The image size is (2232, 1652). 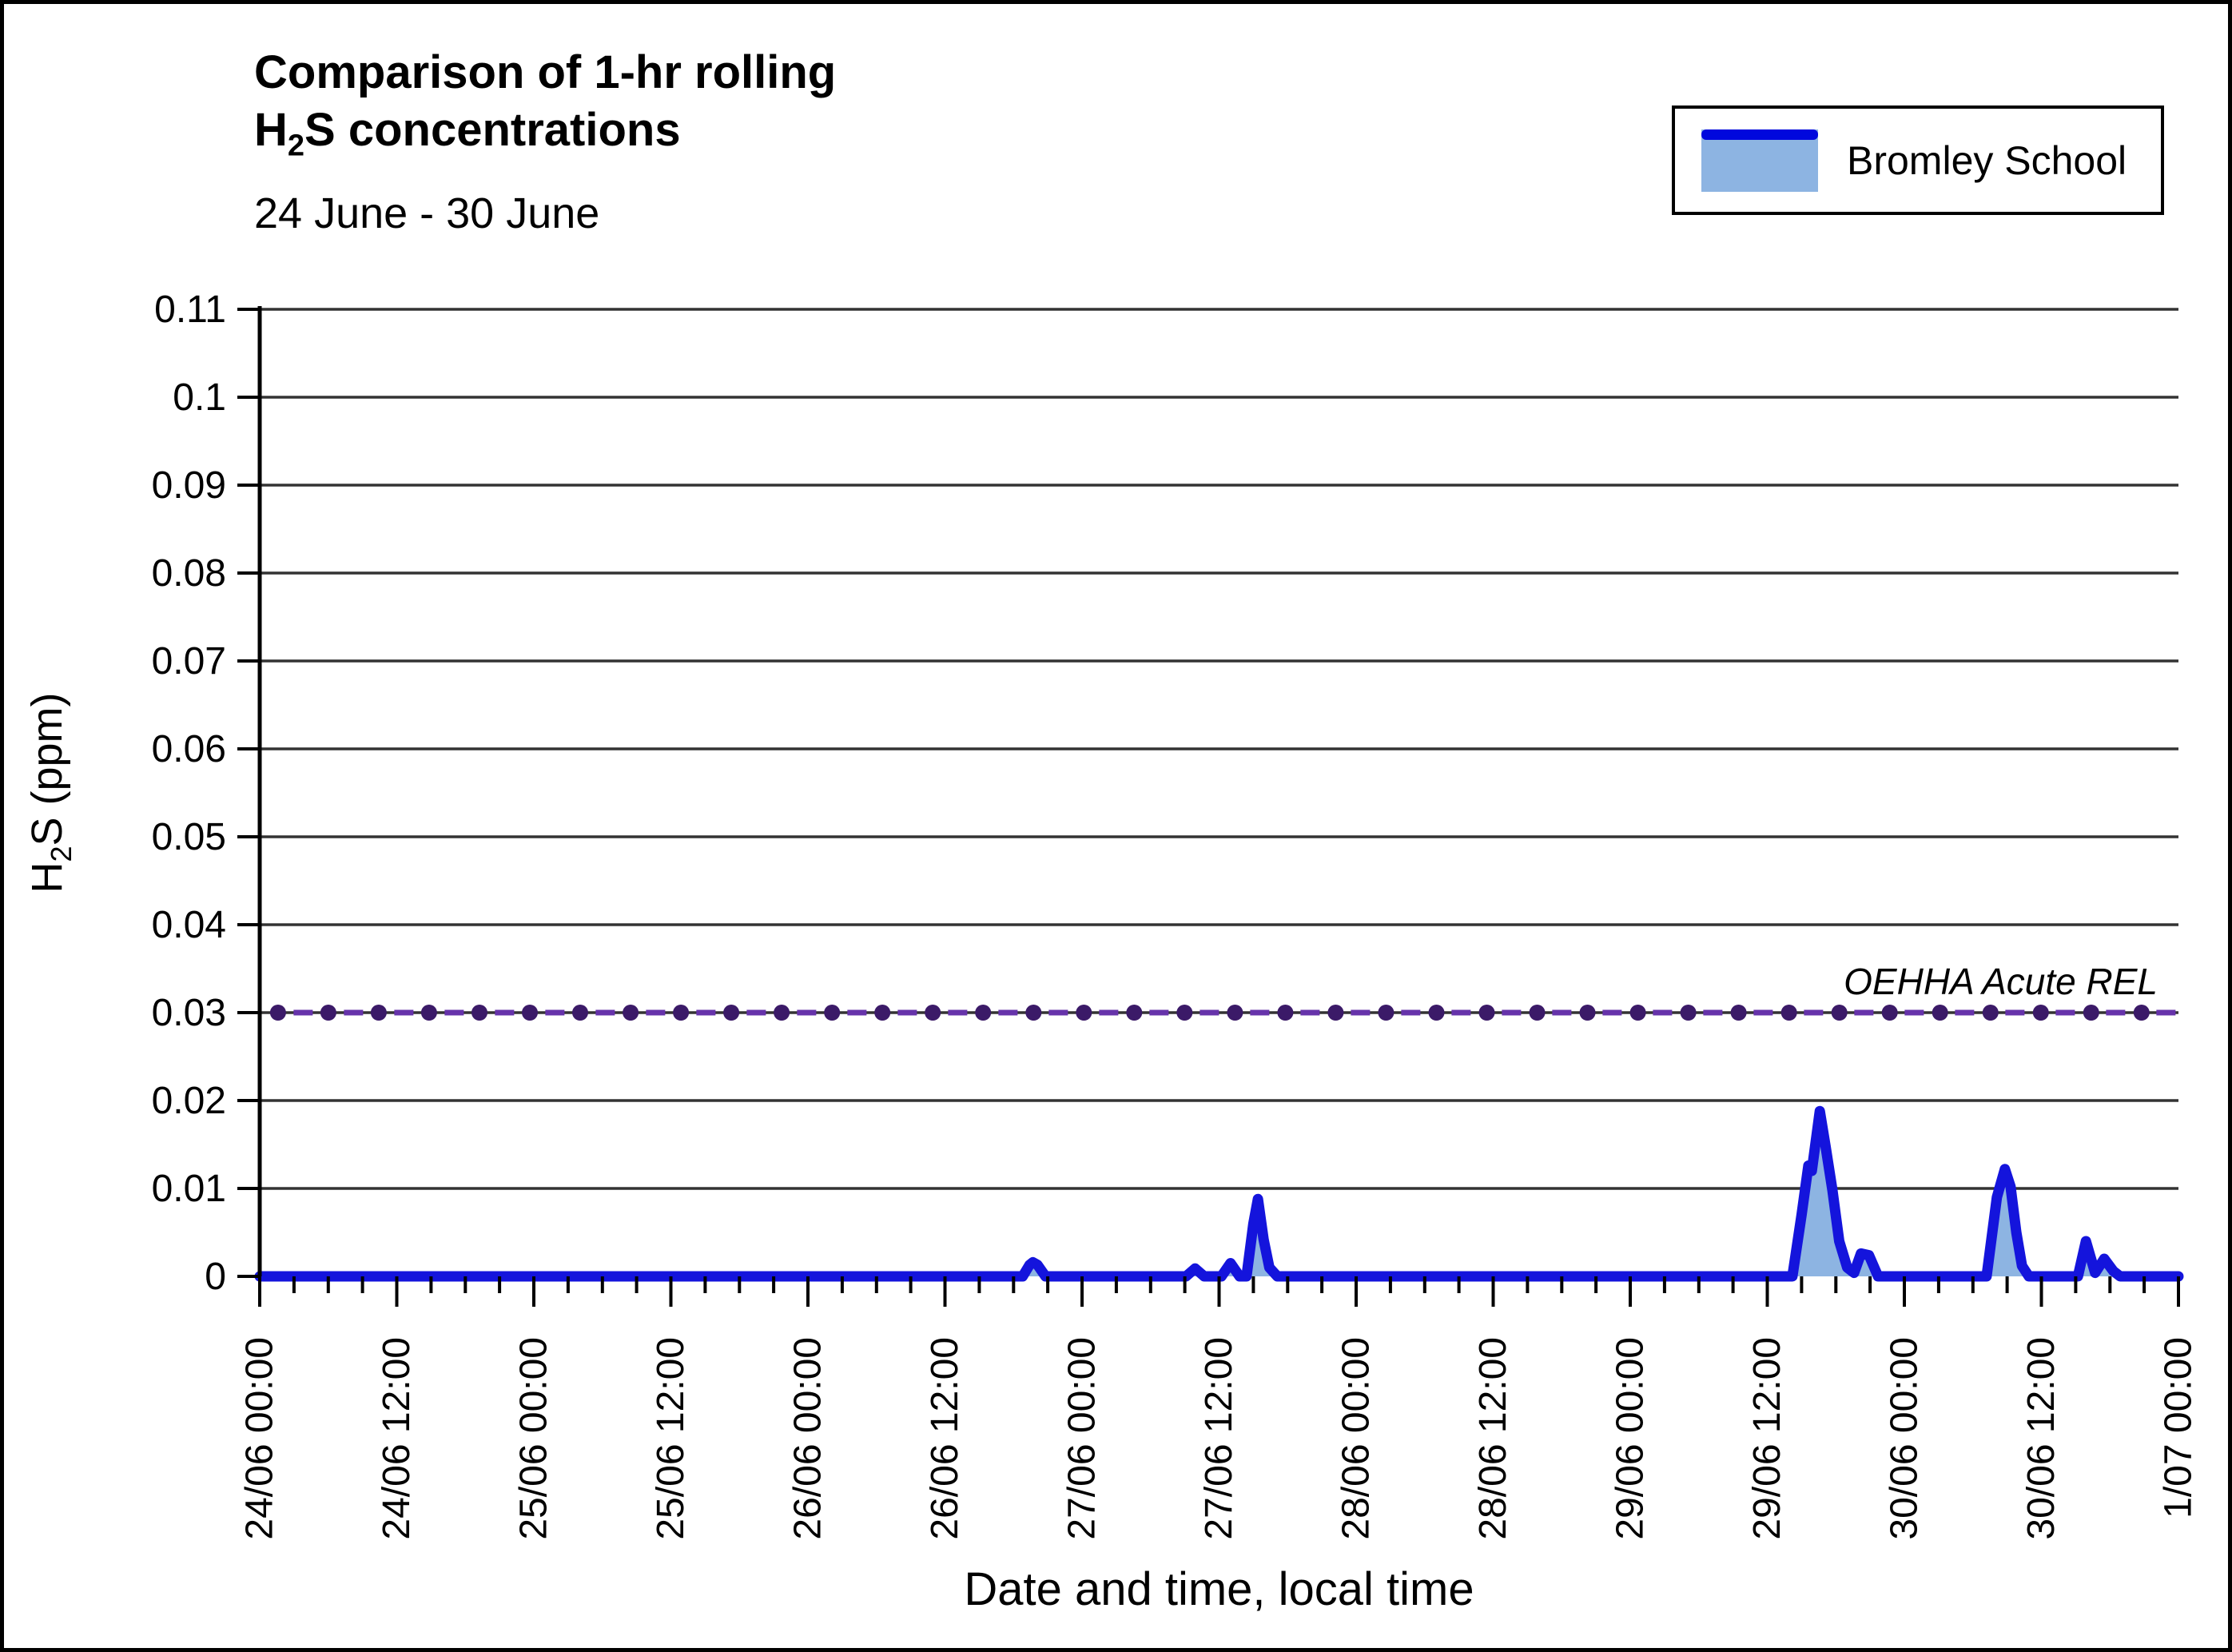 I want to click on x-tick-label: 25/06 00:00, so click(x=534, y=1438).